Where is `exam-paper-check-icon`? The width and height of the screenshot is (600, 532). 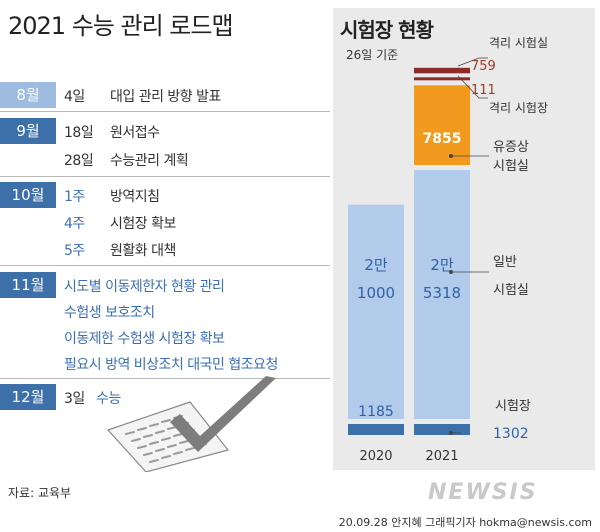 exam-paper-check-icon is located at coordinates (191, 424).